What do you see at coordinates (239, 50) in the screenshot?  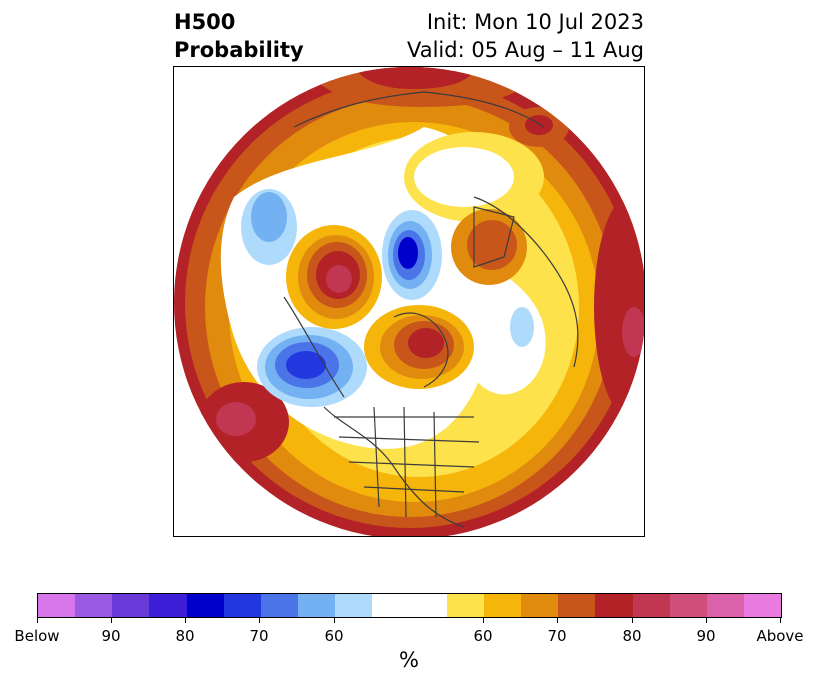 I see `title-product: Probability` at bounding box center [239, 50].